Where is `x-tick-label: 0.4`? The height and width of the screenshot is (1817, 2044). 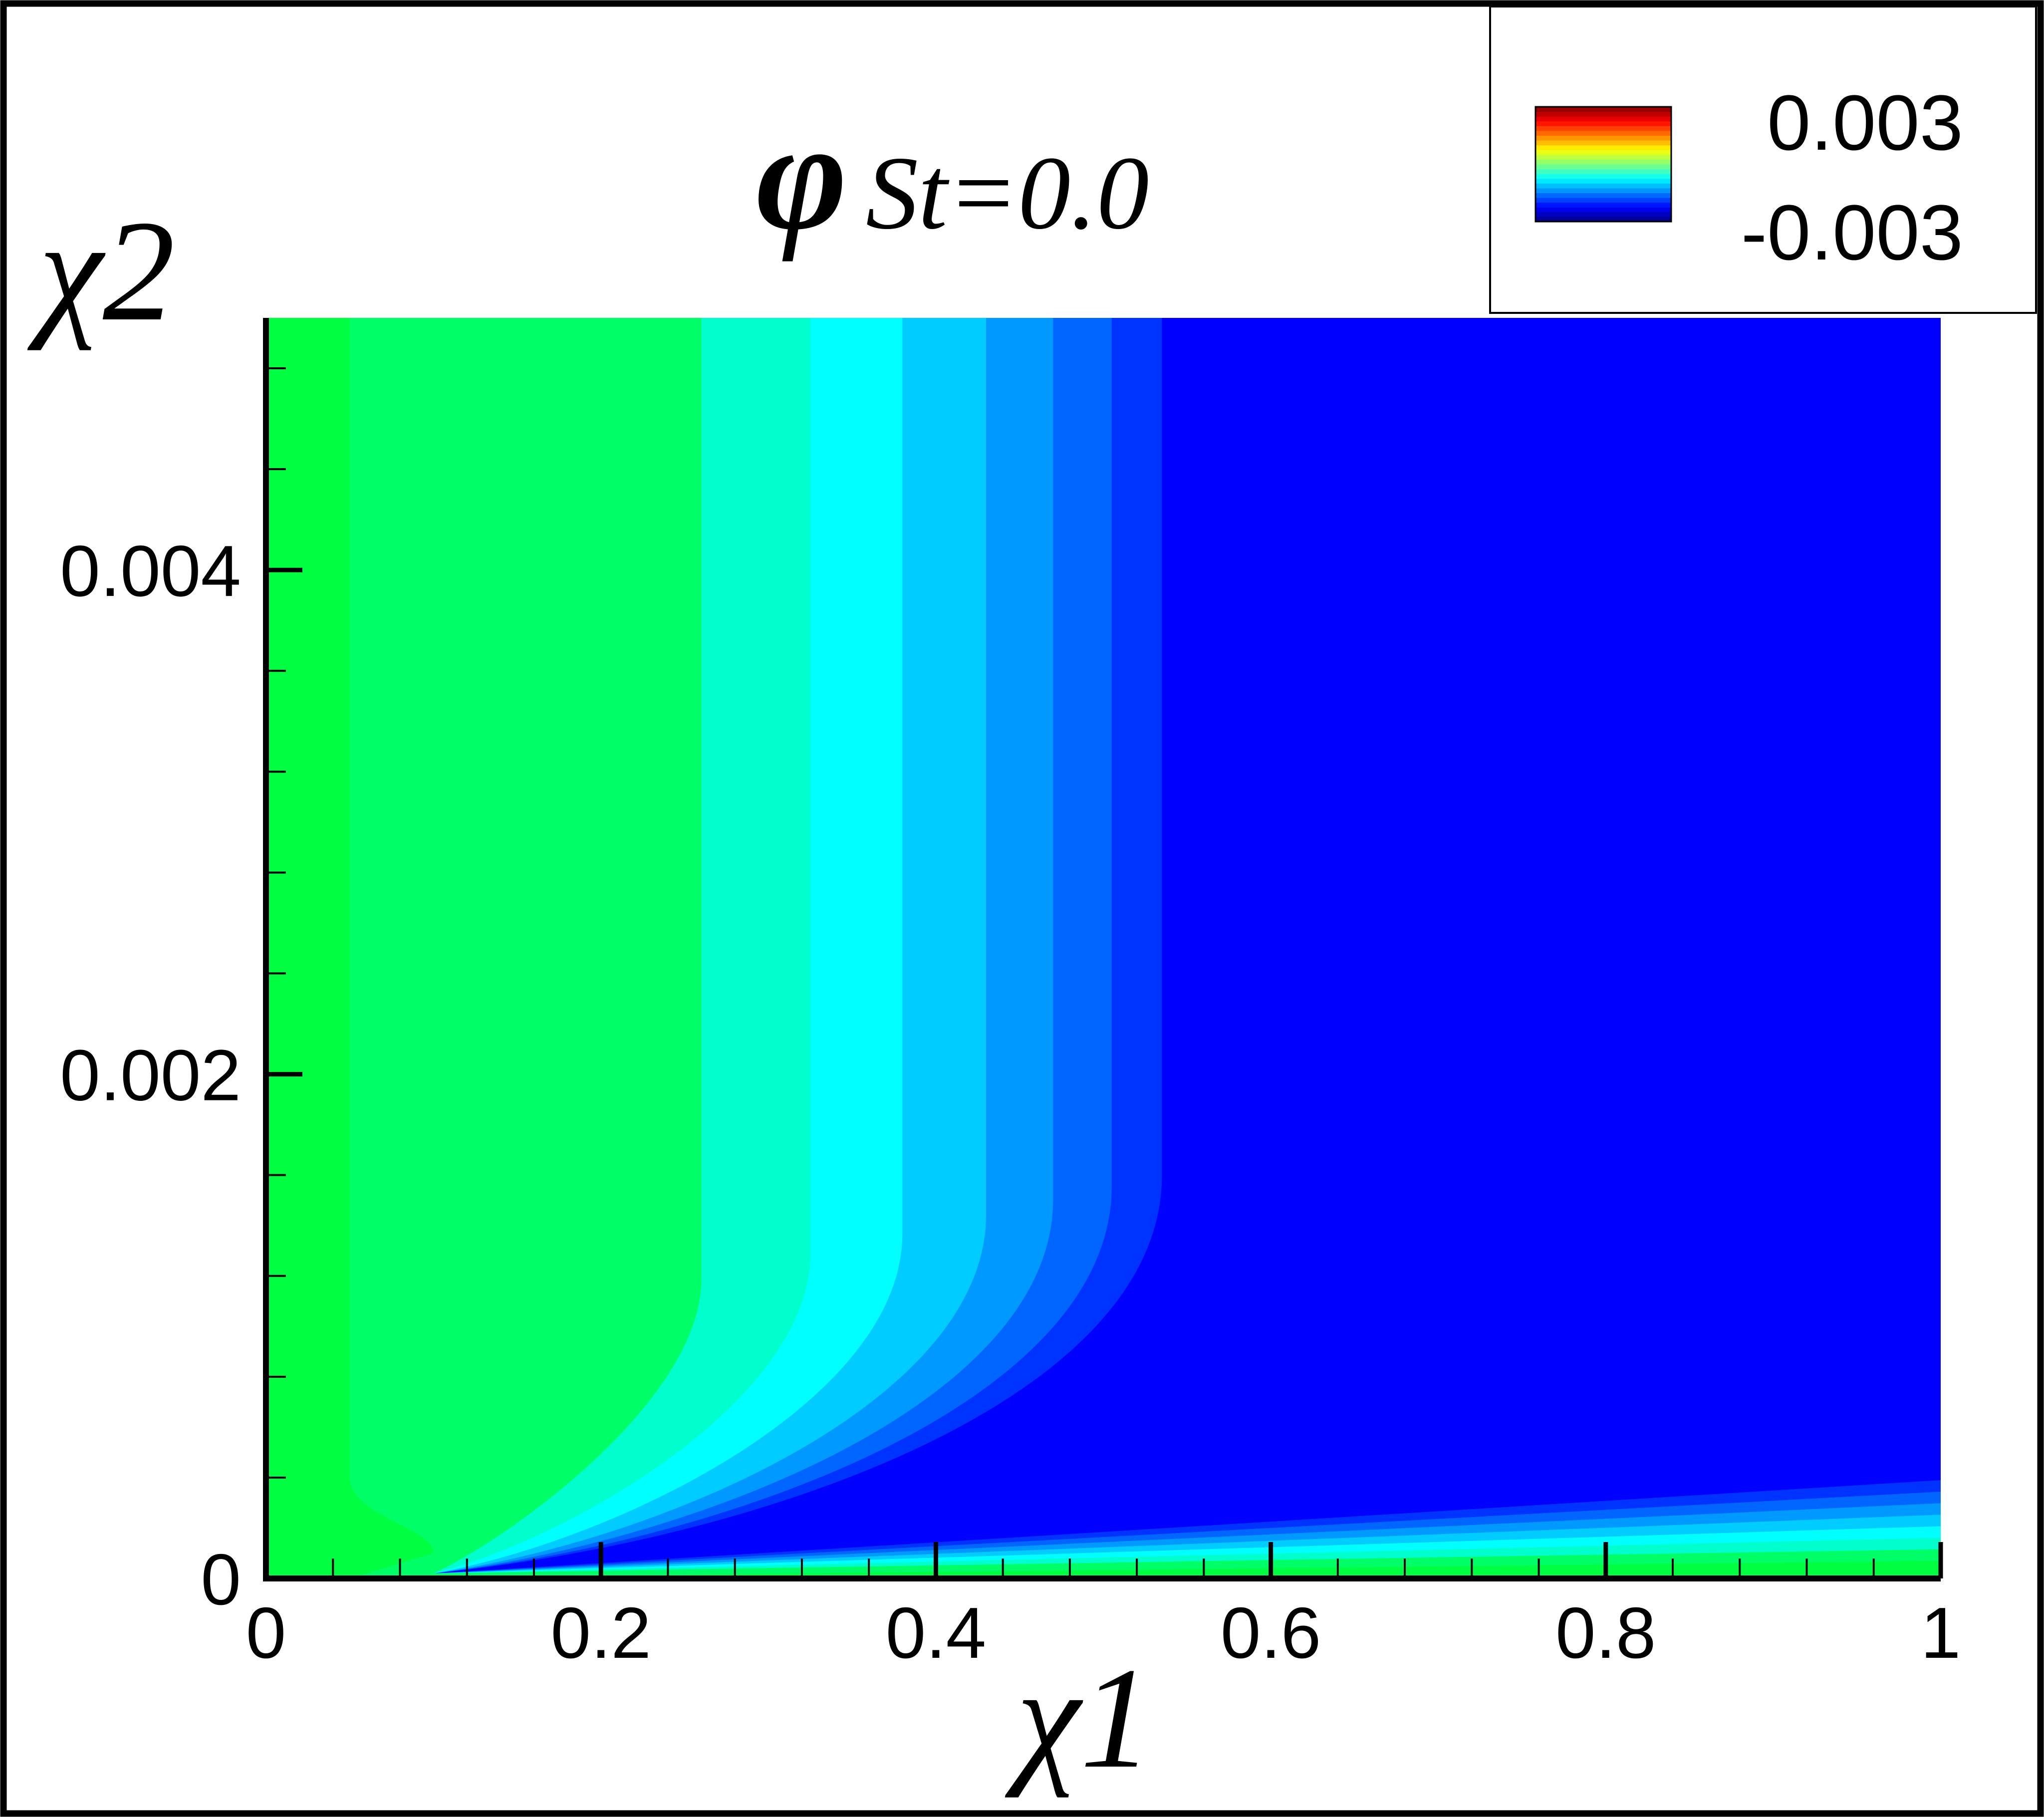
x-tick-label: 0.4 is located at coordinates (936, 1632).